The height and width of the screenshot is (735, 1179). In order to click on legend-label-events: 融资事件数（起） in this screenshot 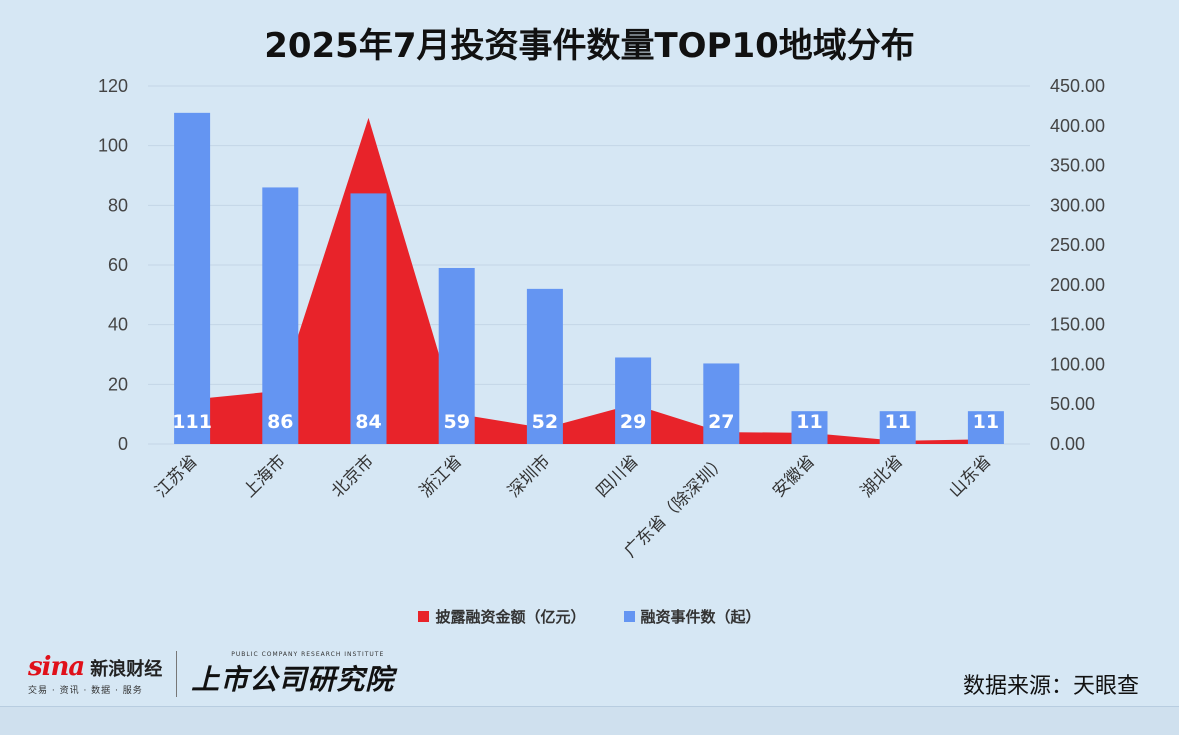, I will do `click(700, 617)`.